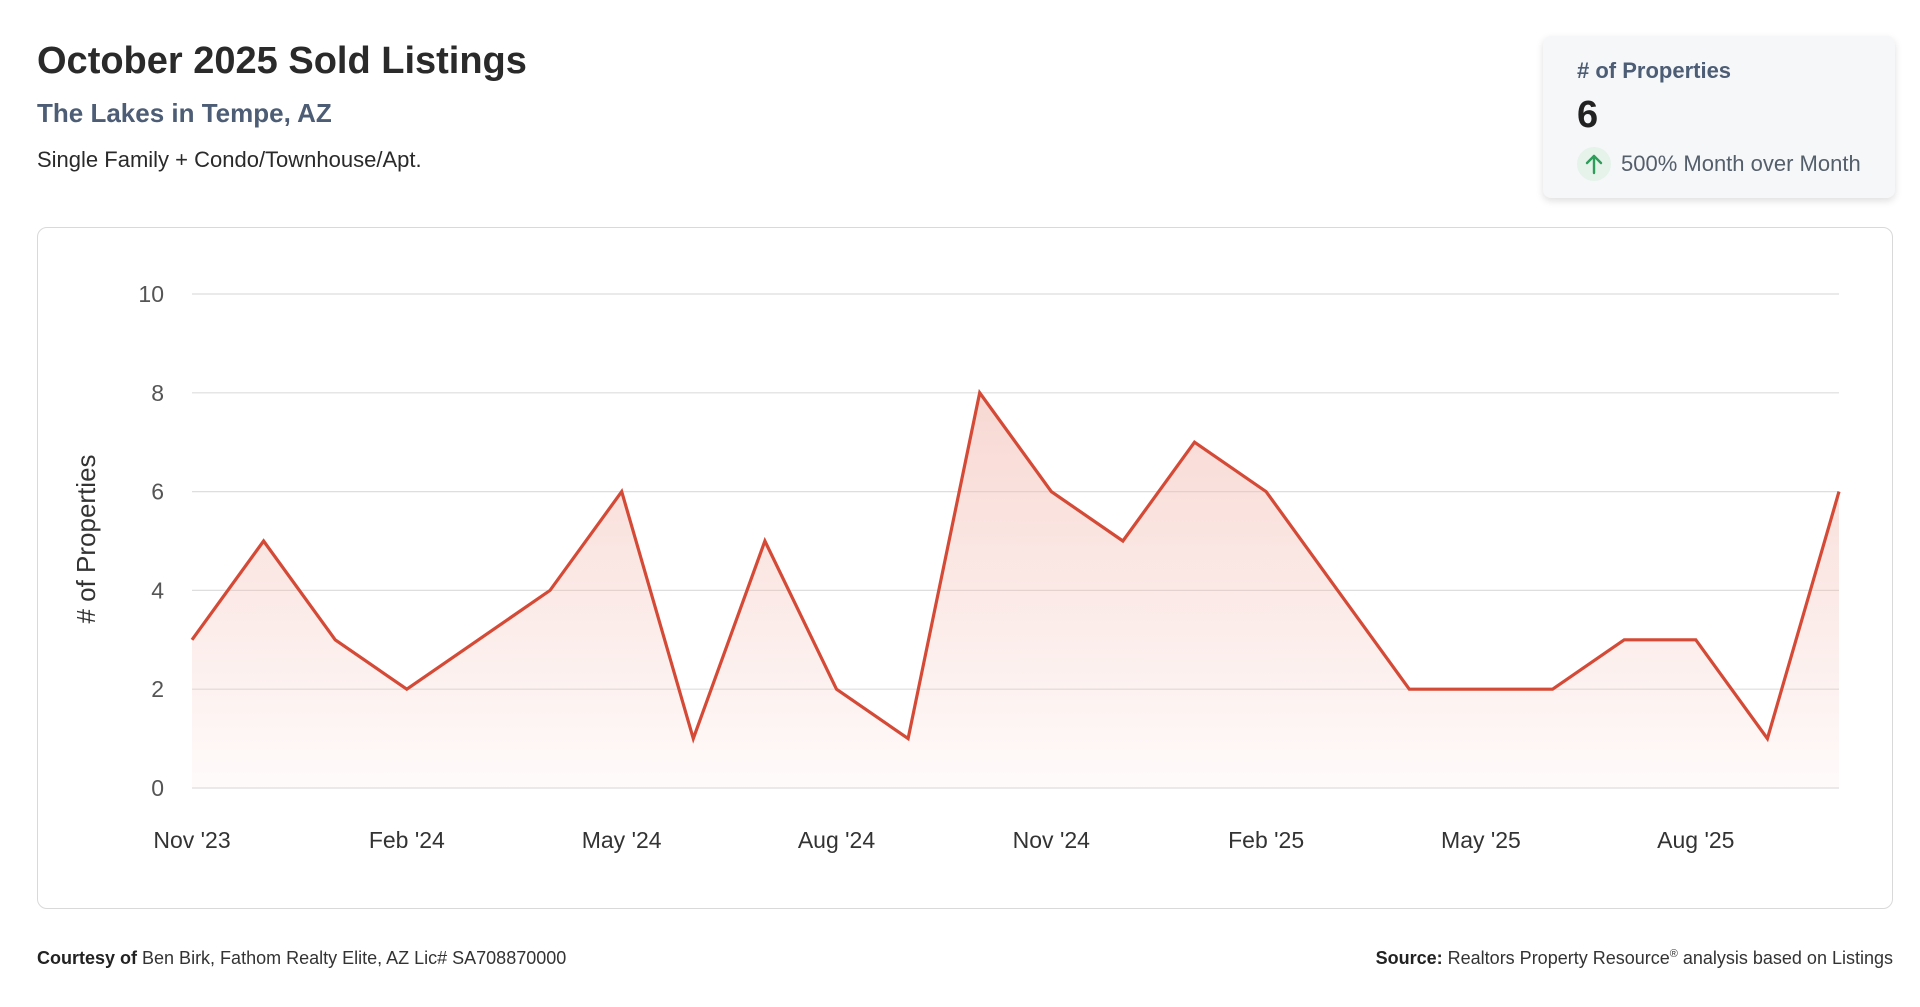 The height and width of the screenshot is (1007, 1920). Describe the element at coordinates (1654, 70) in the screenshot. I see `stat-label: # of Properties` at that location.